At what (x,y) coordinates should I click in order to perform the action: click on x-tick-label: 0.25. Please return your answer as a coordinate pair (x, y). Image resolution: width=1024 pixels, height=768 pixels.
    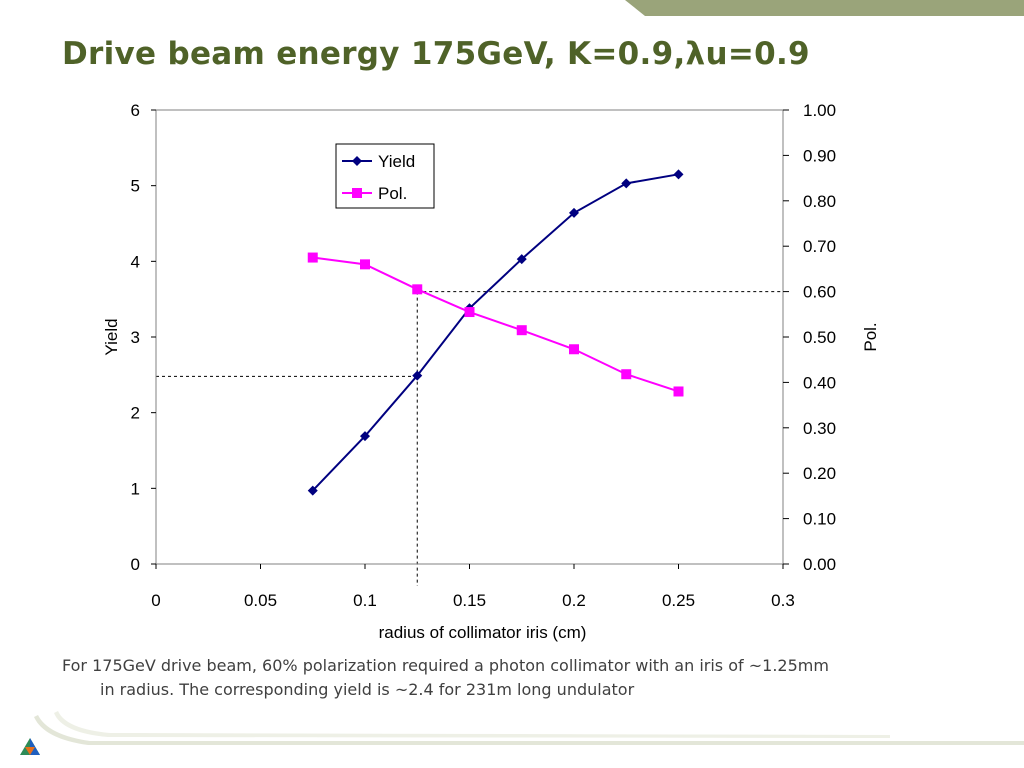
    Looking at the image, I should click on (678, 600).